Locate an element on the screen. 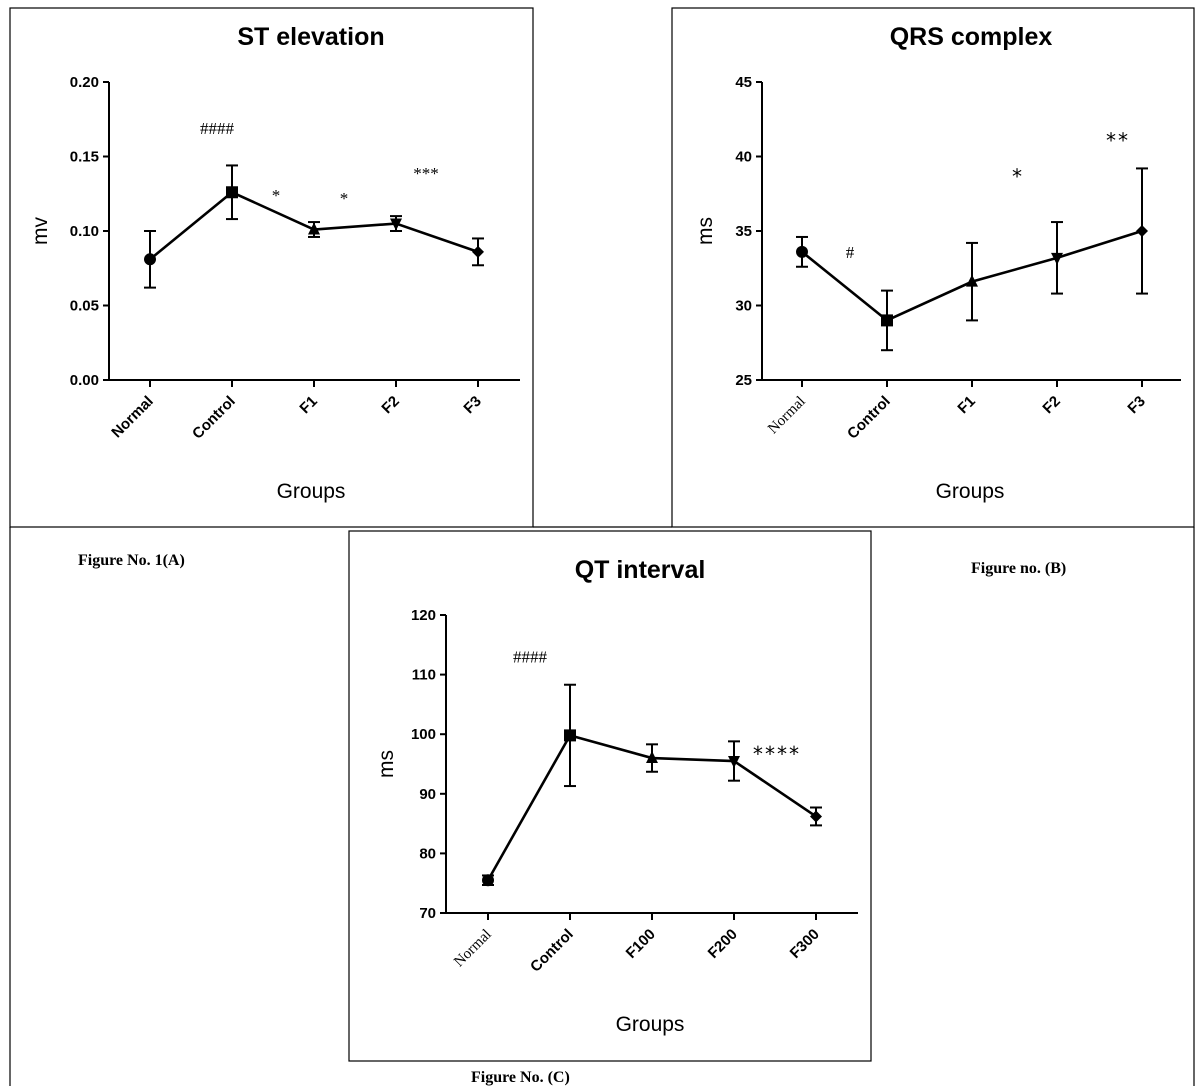 This screenshot has height=1086, width=1197. data-point-f200 is located at coordinates (734, 762).